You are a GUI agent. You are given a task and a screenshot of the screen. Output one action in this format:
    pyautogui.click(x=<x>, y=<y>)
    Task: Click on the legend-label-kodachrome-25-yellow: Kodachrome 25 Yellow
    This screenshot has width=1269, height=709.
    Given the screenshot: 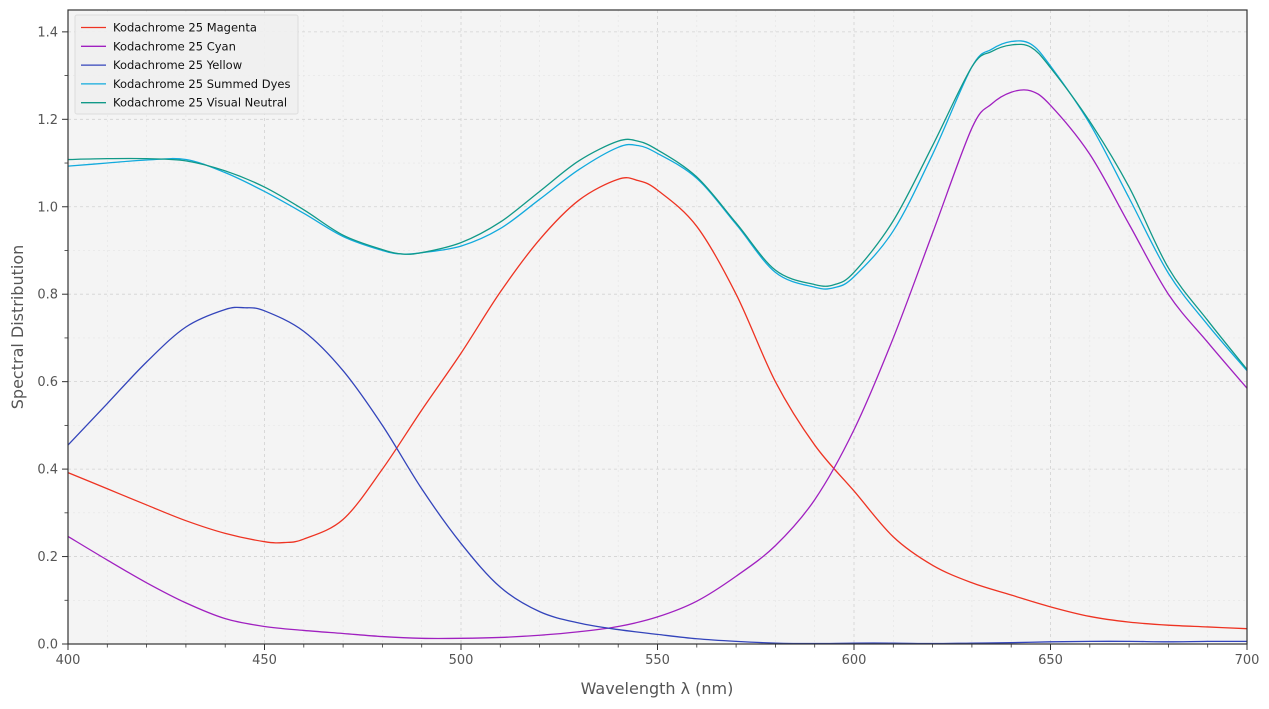 What is the action you would take?
    pyautogui.click(x=177, y=65)
    